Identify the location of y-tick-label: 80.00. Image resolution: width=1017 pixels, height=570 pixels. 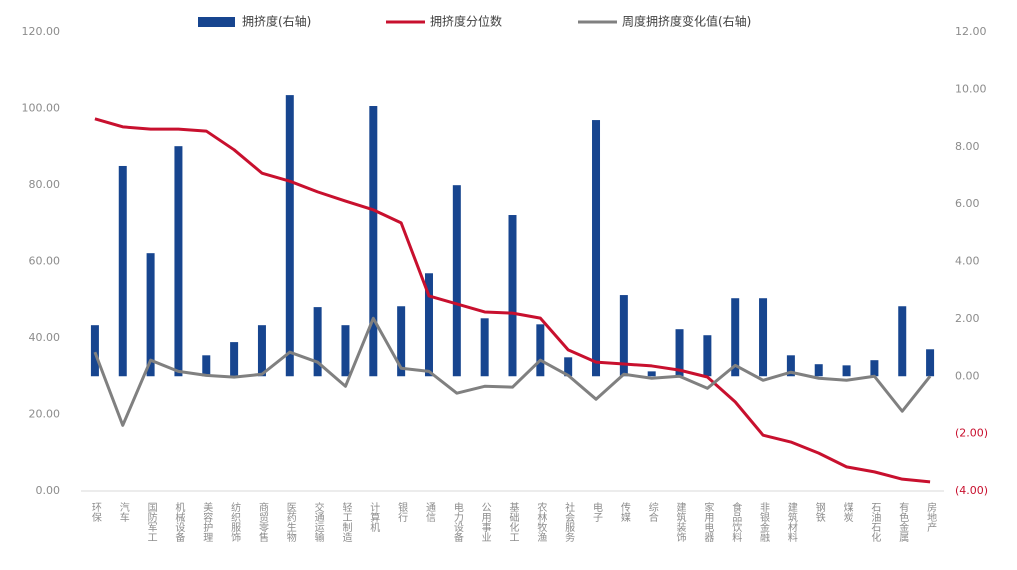
(45, 184).